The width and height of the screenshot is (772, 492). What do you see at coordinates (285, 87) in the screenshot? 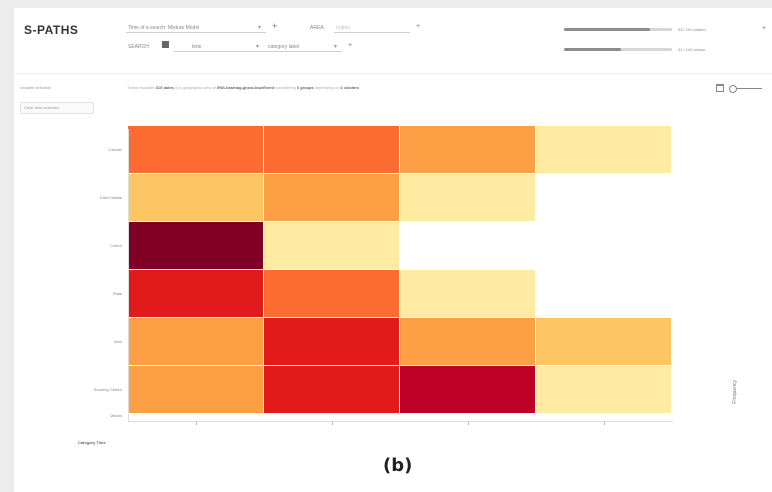
I see `summary-mid2: considering` at bounding box center [285, 87].